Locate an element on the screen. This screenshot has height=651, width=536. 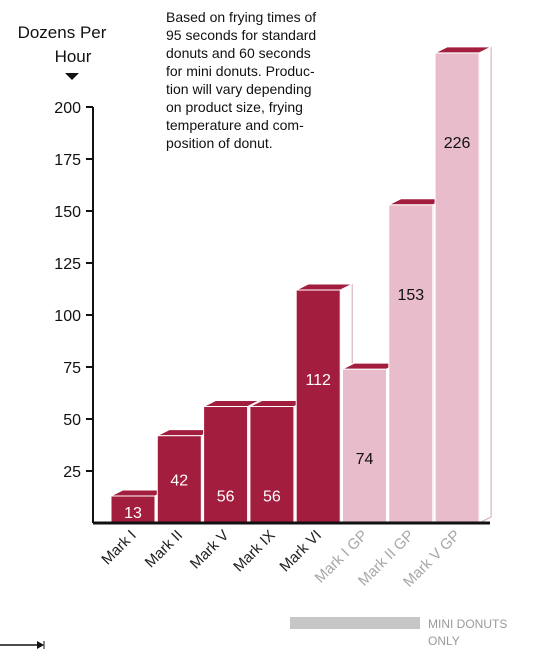
bar-8: 226 is located at coordinates (463, 285).